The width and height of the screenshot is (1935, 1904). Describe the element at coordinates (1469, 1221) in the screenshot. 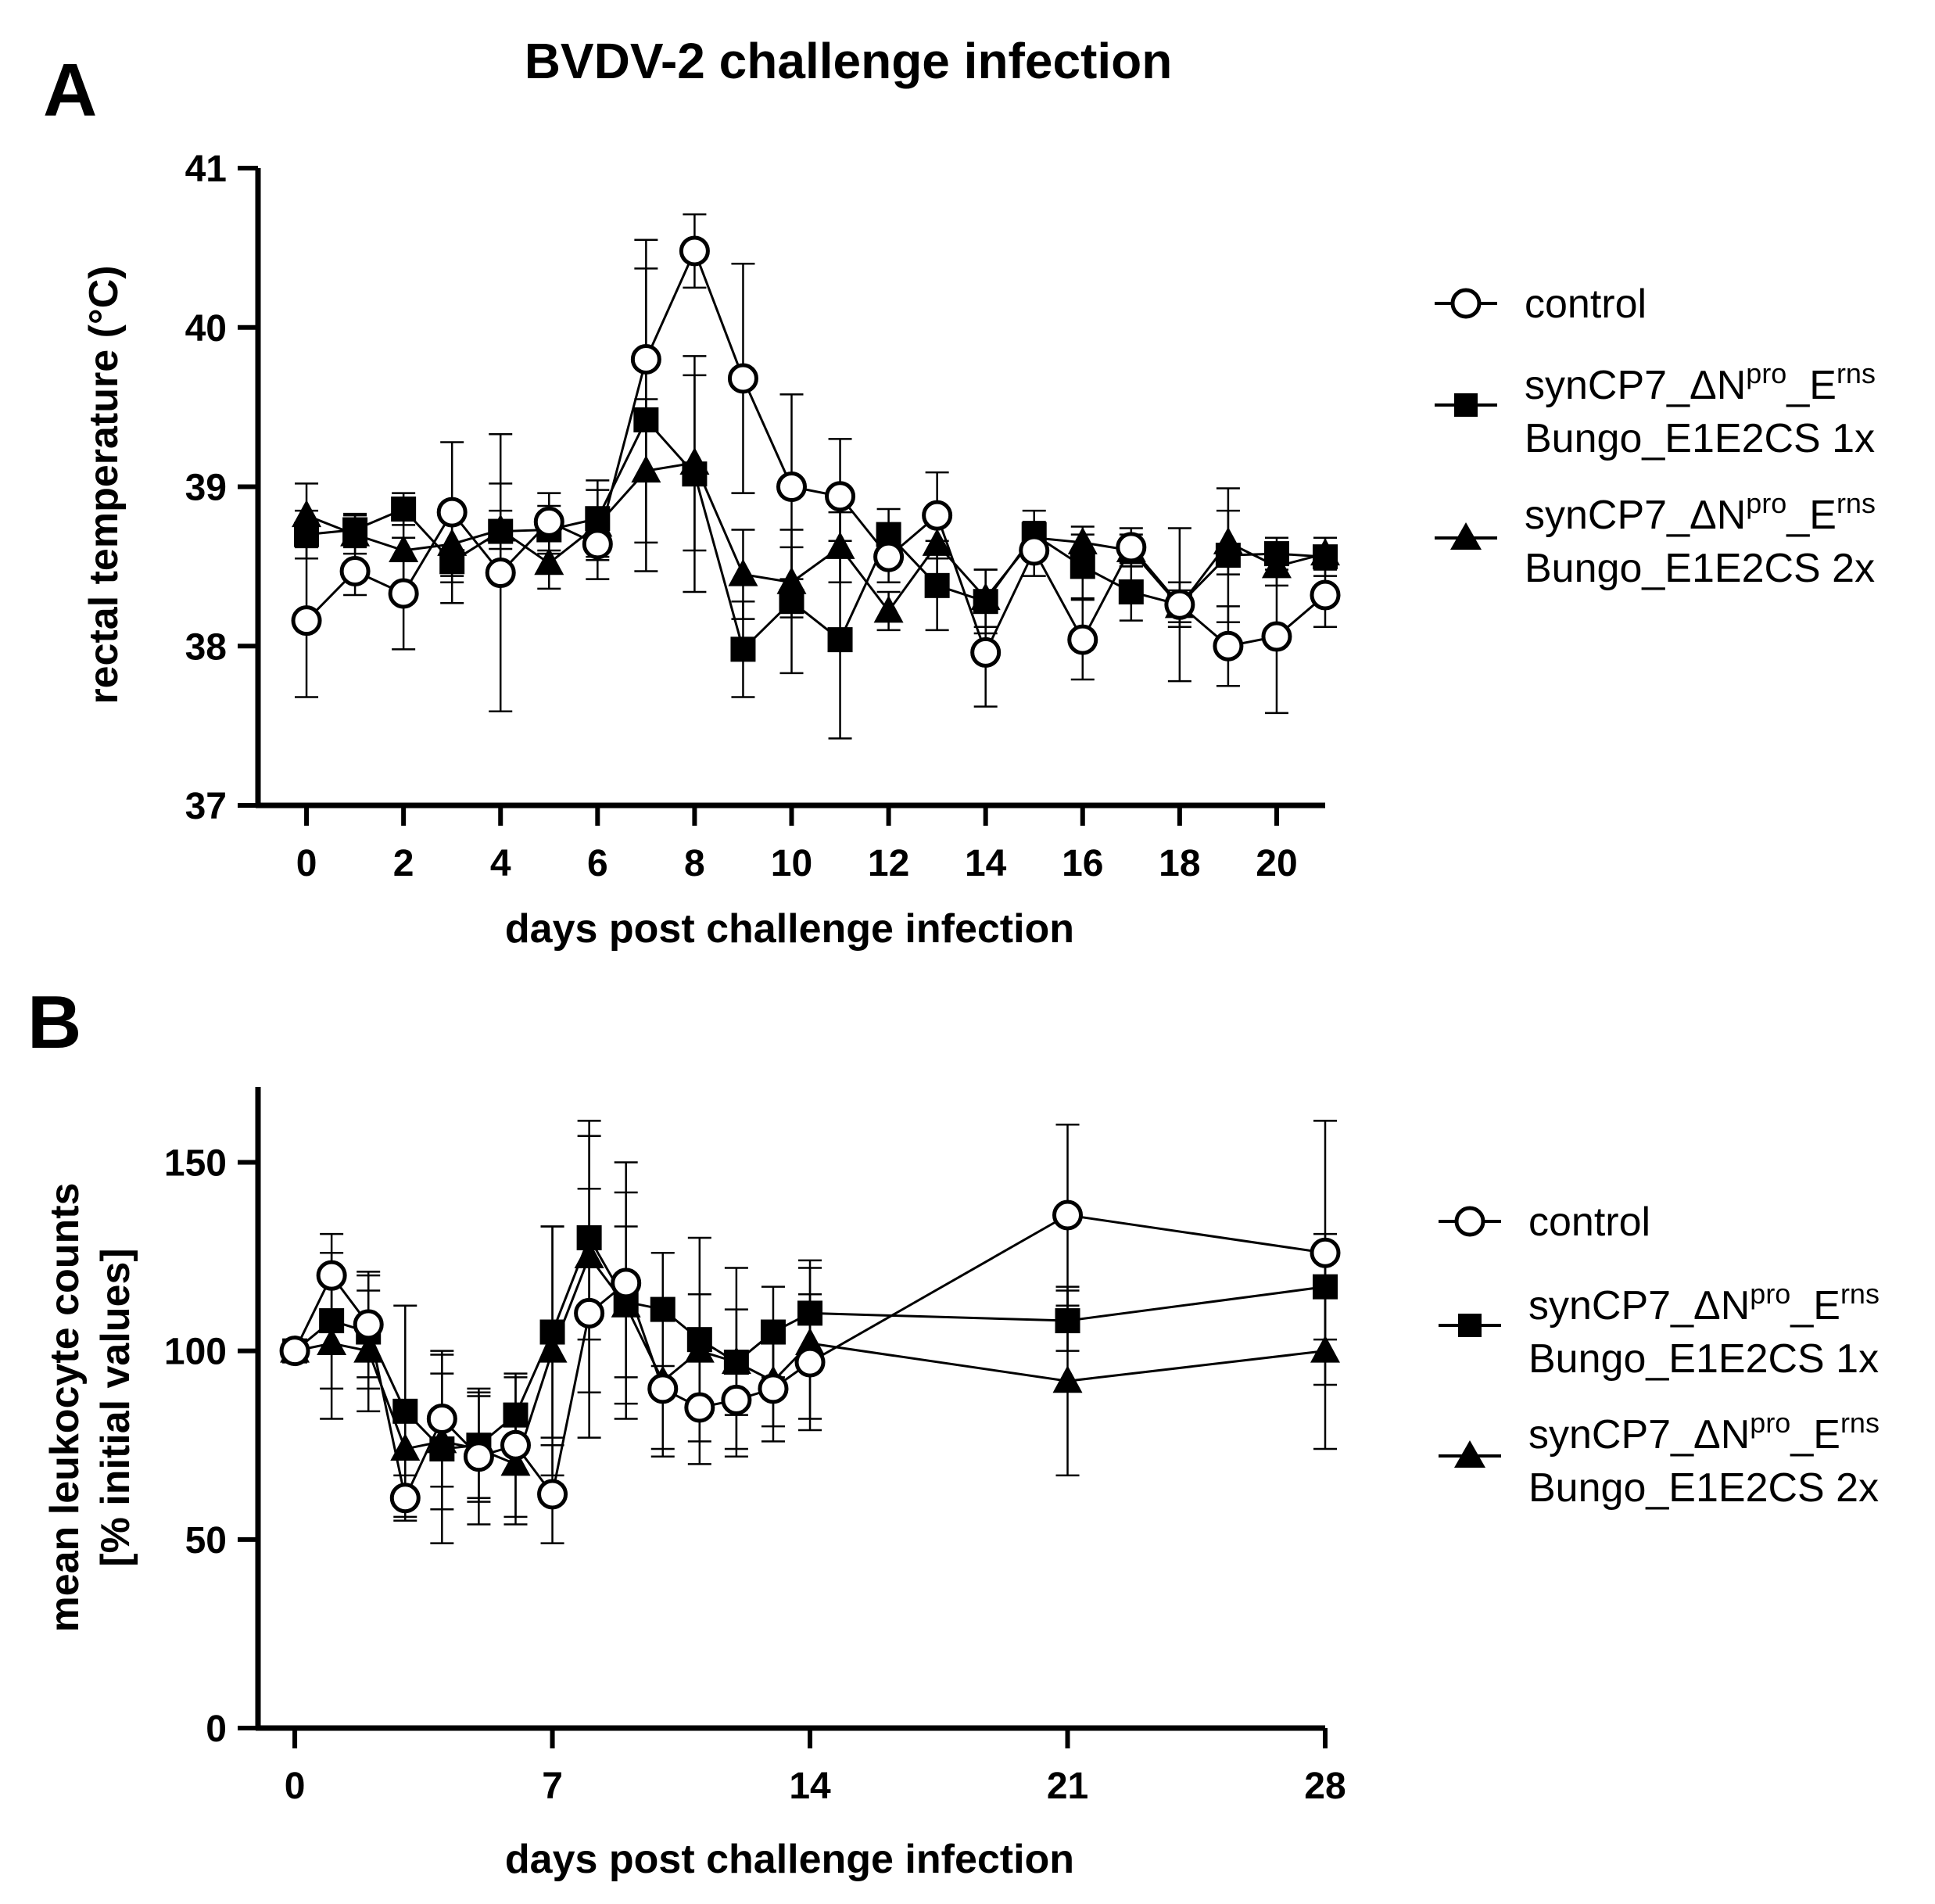

I see `circle-open-icon` at that location.